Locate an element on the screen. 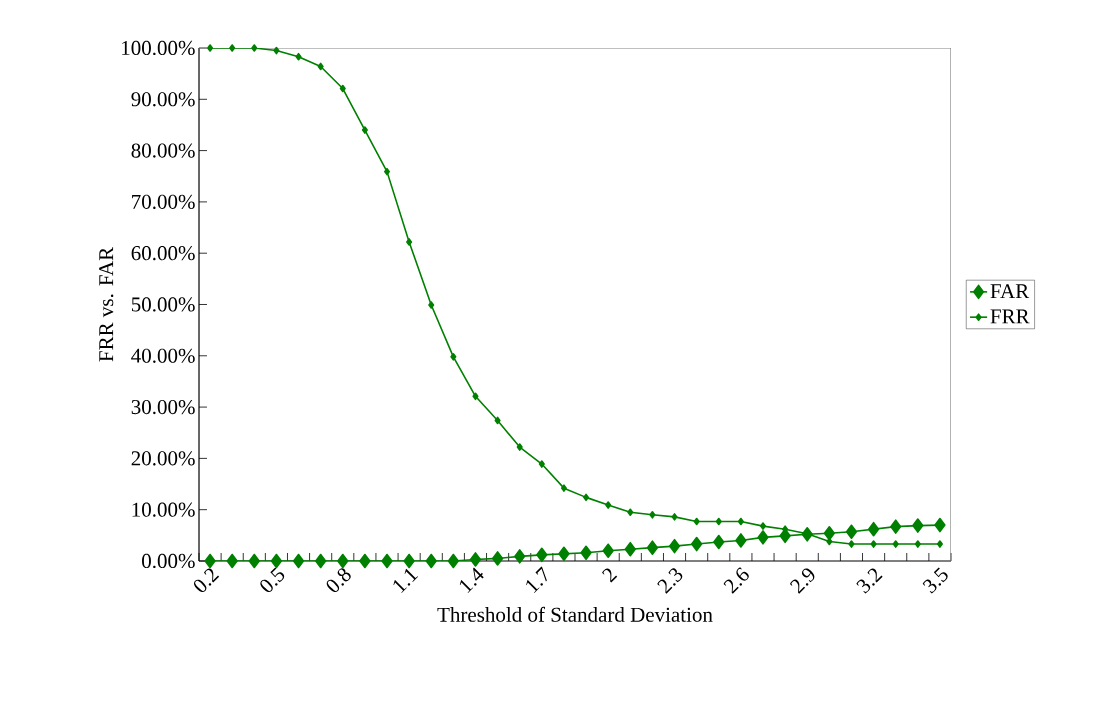  x-tick-label: 0.8 is located at coordinates (338, 580).